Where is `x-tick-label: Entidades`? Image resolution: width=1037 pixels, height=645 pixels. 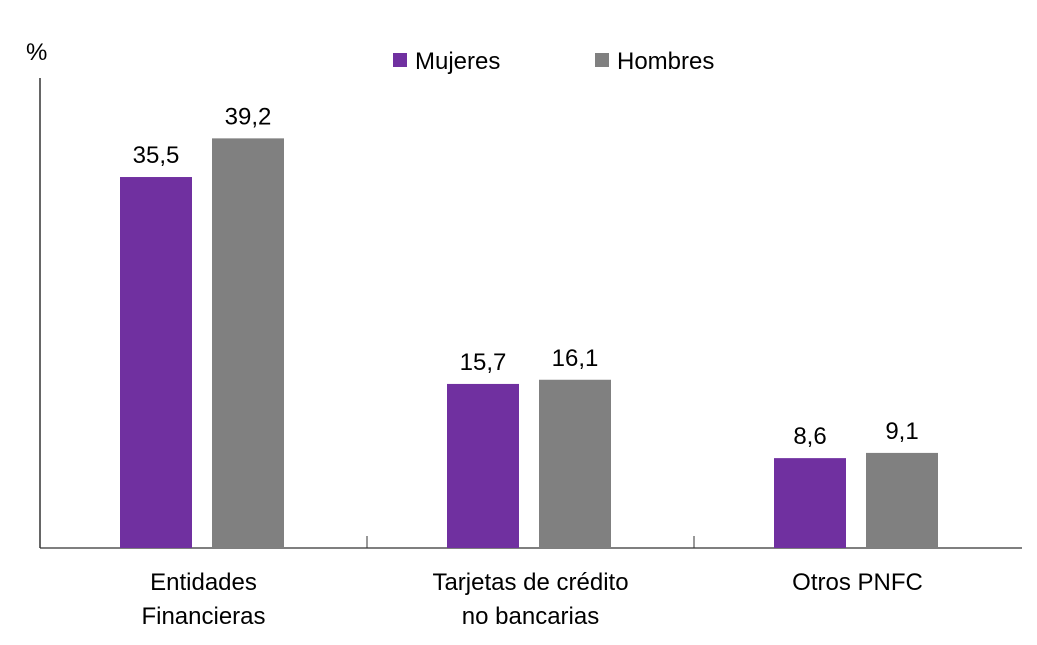
x-tick-label: Entidades is located at coordinates (203, 582).